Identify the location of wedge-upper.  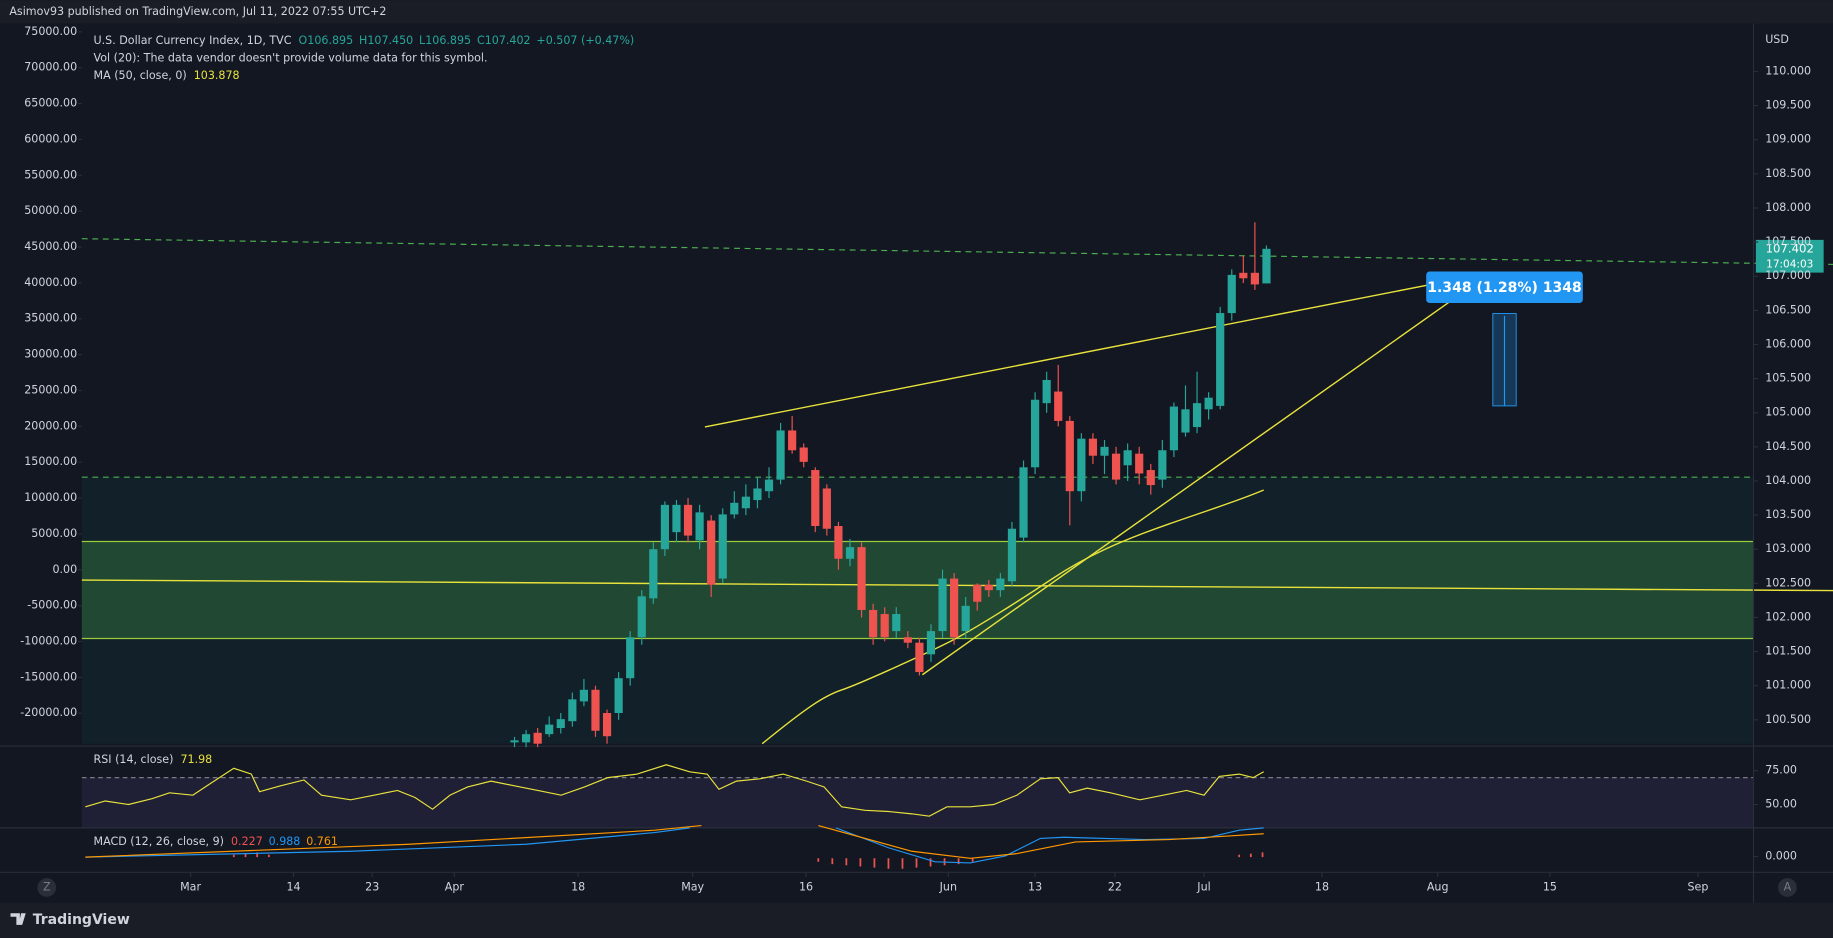
(1077, 354).